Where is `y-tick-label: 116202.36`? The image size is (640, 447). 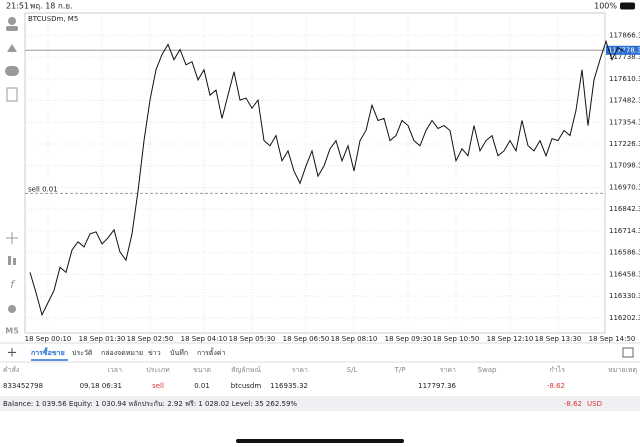
y-tick-label: 116202.36 is located at coordinates (624, 318).